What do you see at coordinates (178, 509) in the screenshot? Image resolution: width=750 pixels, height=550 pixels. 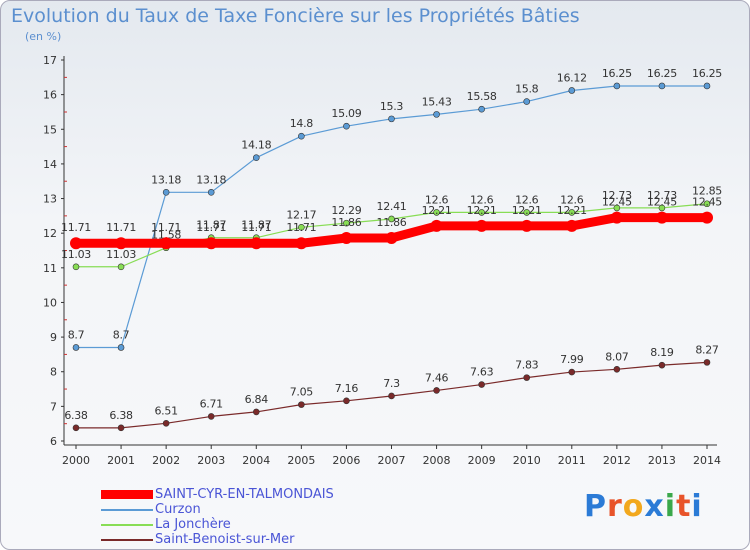 I see `legend-label: Curzon` at bounding box center [178, 509].